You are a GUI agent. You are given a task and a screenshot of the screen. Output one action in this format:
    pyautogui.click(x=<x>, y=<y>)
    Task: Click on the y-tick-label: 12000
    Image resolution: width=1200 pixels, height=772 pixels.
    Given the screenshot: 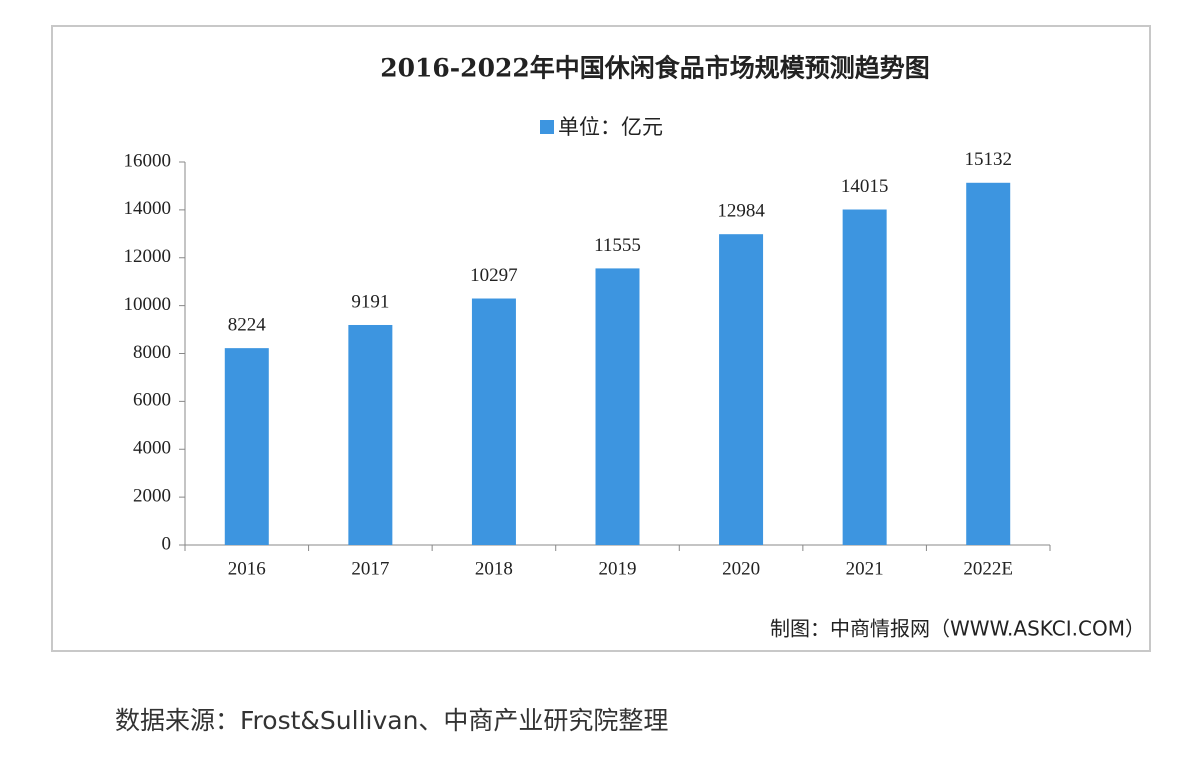 What is the action you would take?
    pyautogui.click(x=148, y=256)
    